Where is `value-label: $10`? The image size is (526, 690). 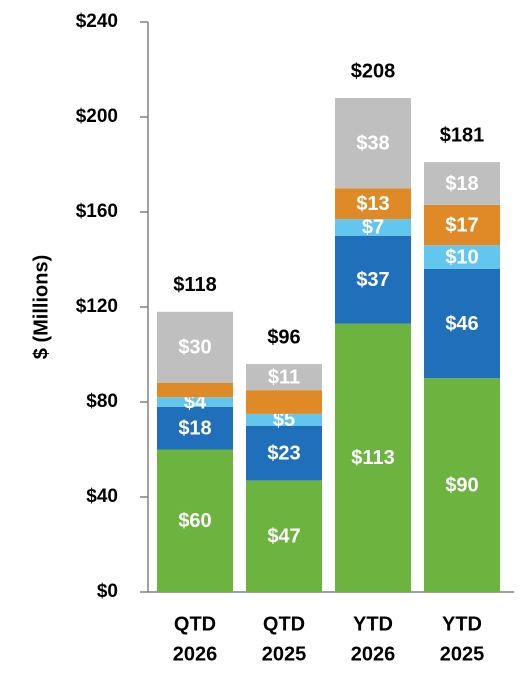
value-label: $10 is located at coordinates (461, 257).